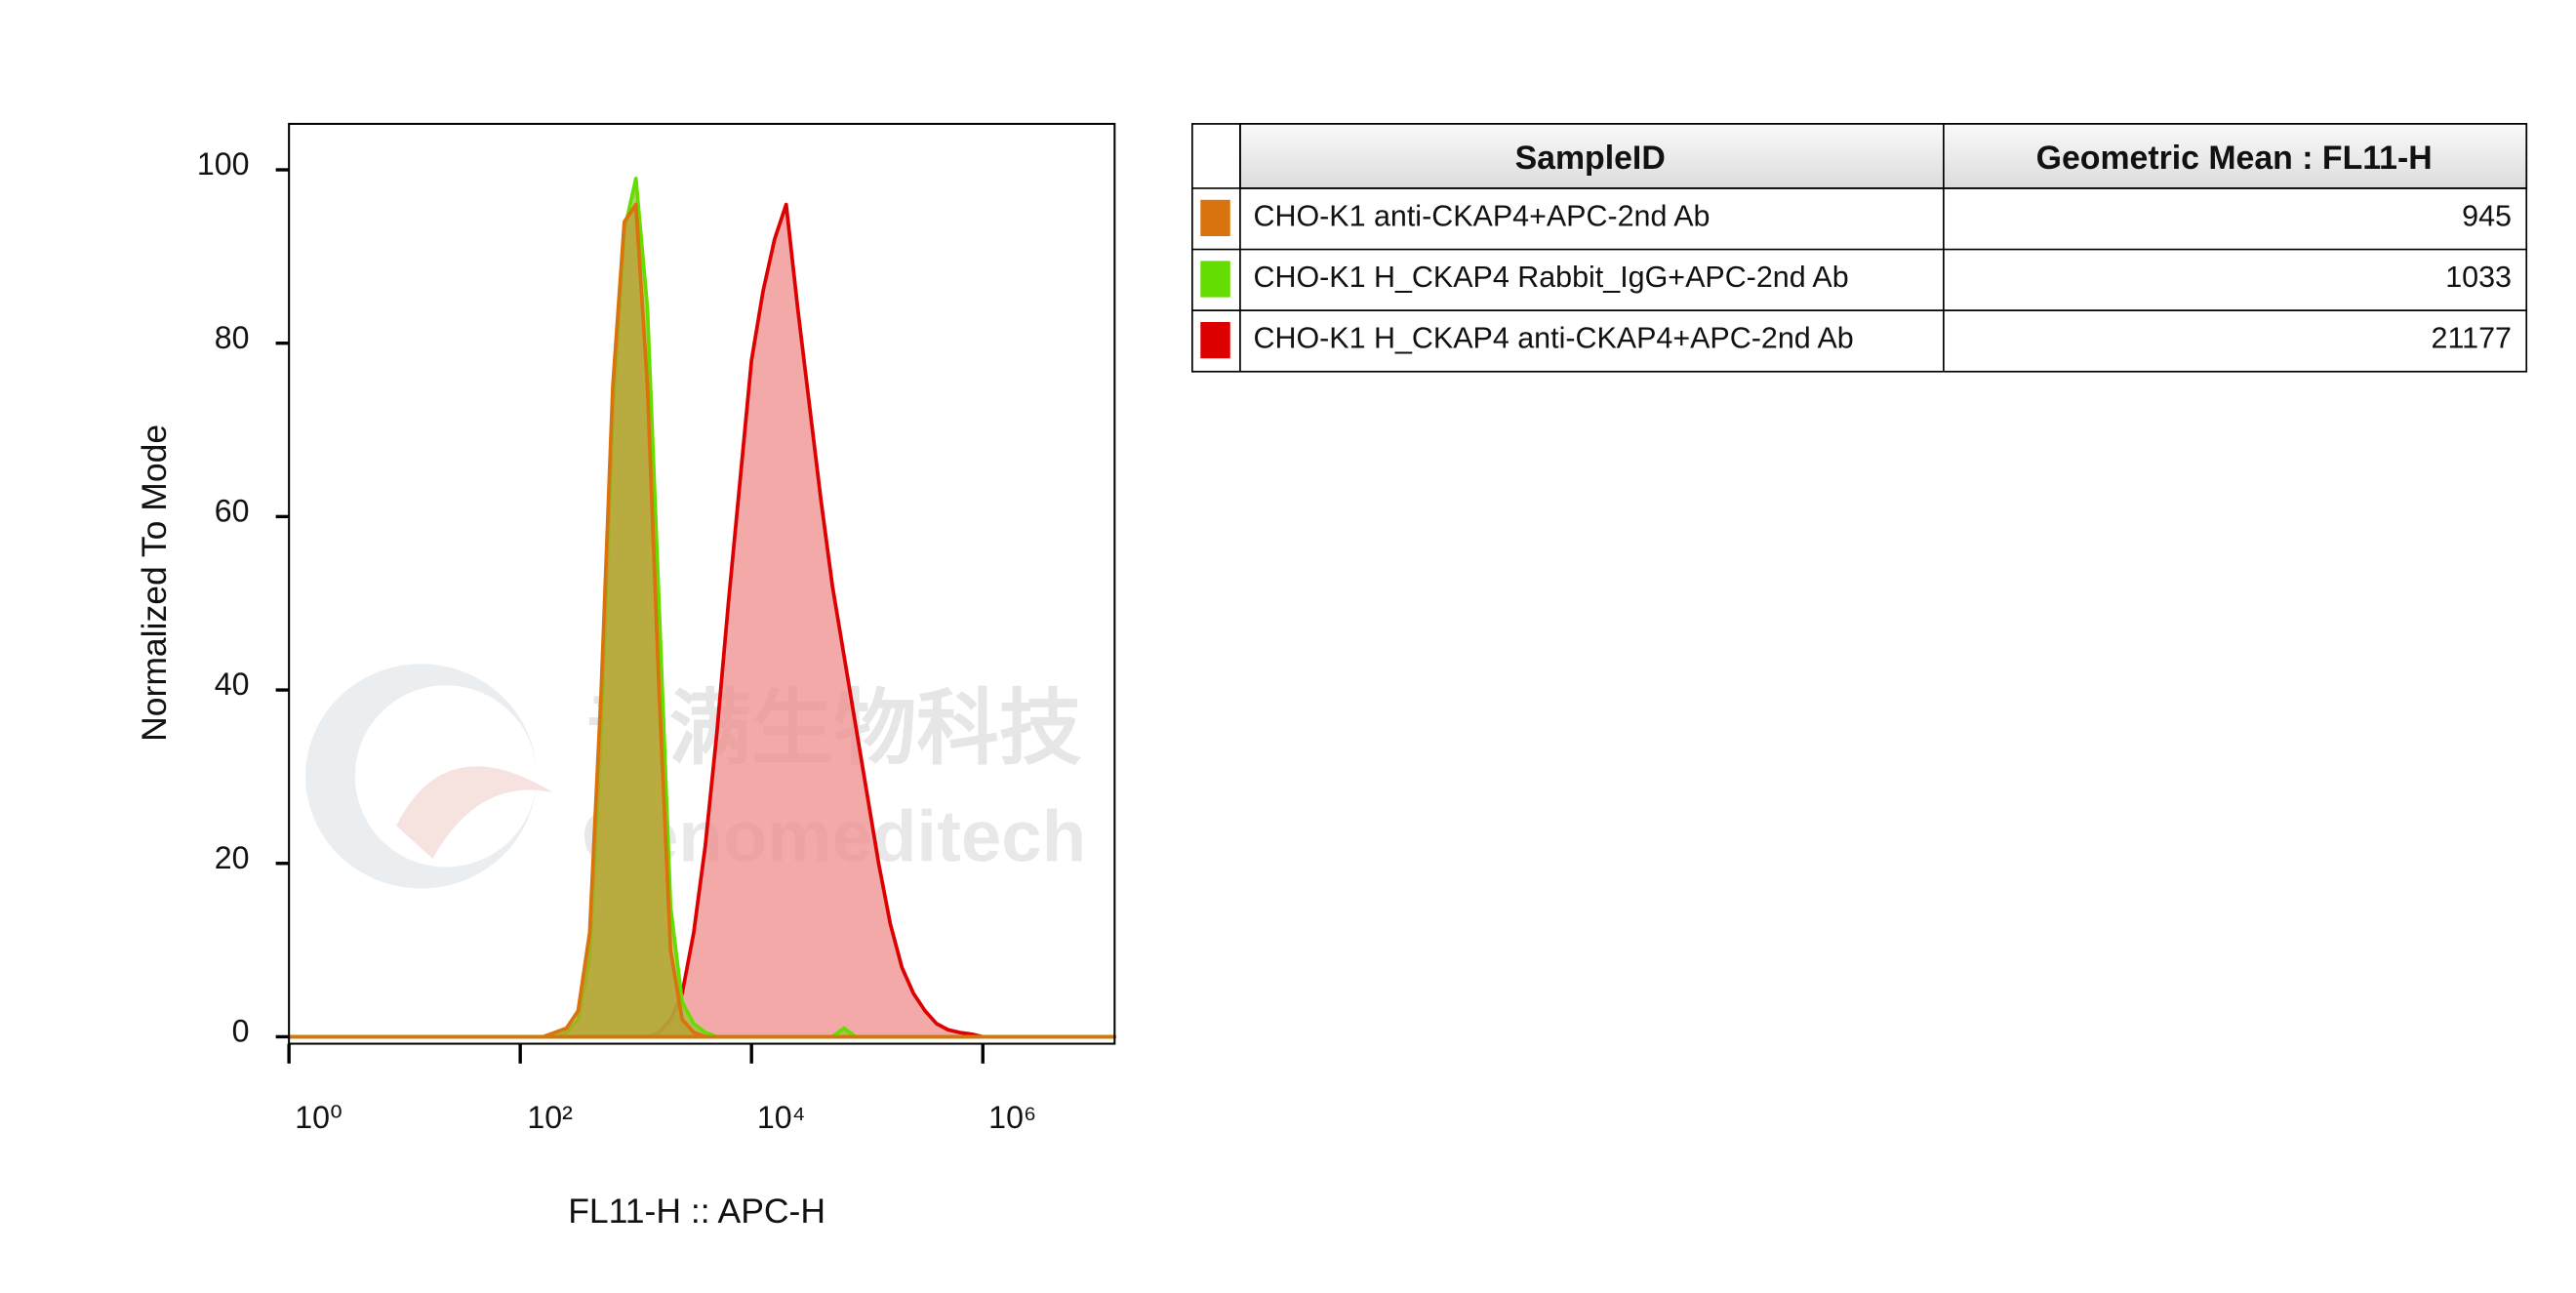 The height and width of the screenshot is (1293, 2576). I want to click on geometric-mean: 1033, so click(2478, 277).